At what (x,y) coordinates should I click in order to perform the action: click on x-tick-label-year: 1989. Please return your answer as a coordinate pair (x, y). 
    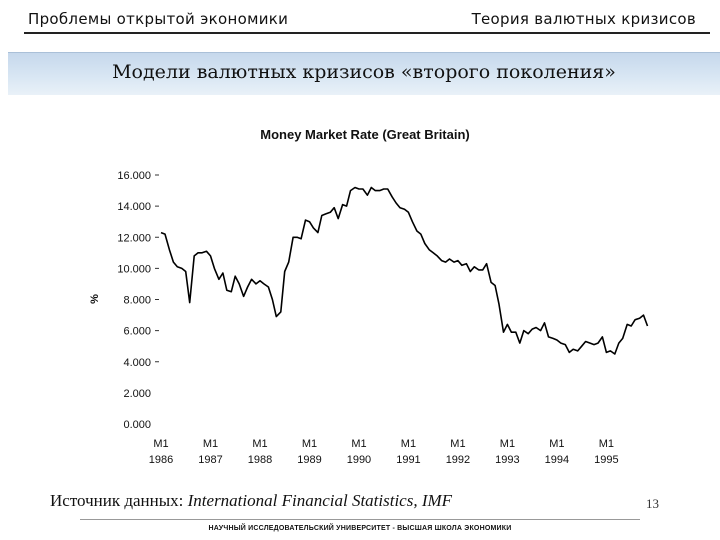
    Looking at the image, I should click on (309, 460).